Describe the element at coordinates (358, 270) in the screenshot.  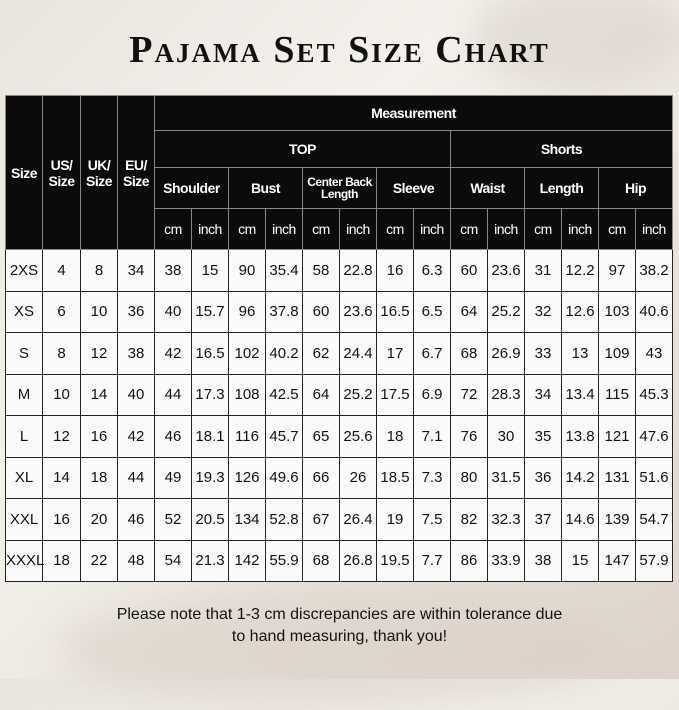
I see `table-cell: 22.8` at that location.